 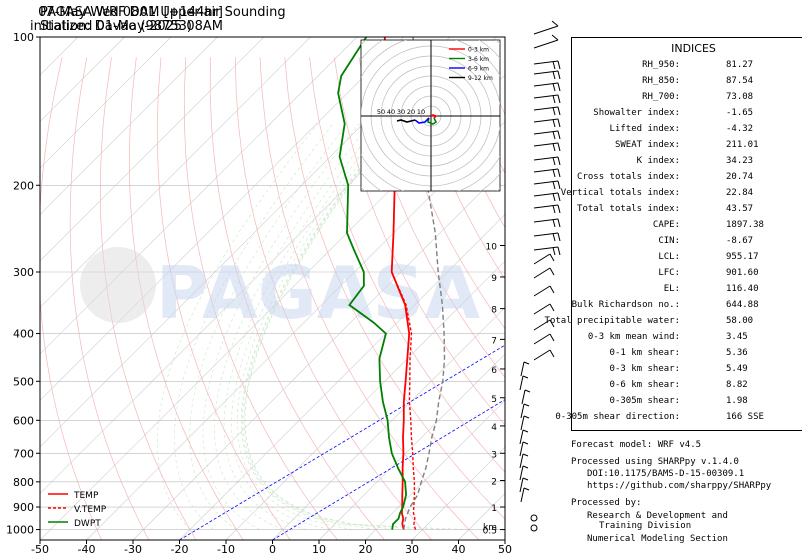 What do you see at coordinates (658, 161) in the screenshot?
I see `index-label: K index:` at bounding box center [658, 161].